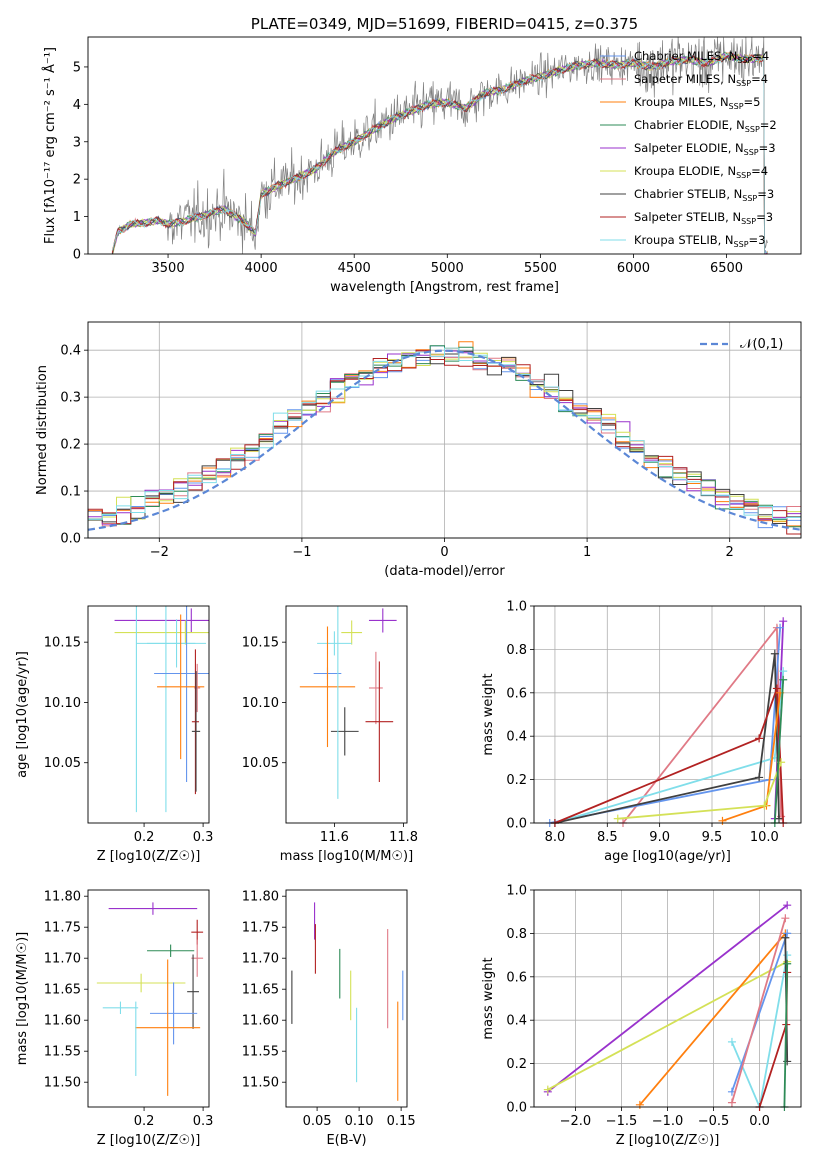 This screenshot has width=819, height=1170. Describe the element at coordinates (50, 145) in the screenshot. I see `y-axis-label: Flux [fλ10⁻¹⁷ erg cm⁻² s⁻¹ Å⁻¹]` at that location.